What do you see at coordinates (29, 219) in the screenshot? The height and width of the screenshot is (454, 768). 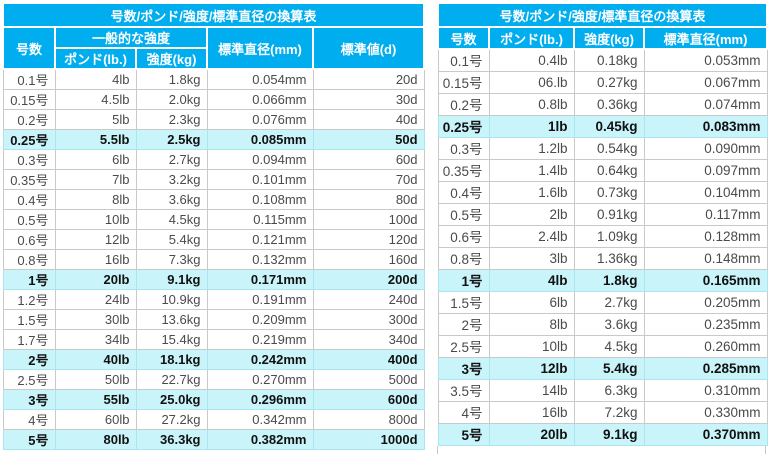 I see `table-cell-size: 0.5号` at bounding box center [29, 219].